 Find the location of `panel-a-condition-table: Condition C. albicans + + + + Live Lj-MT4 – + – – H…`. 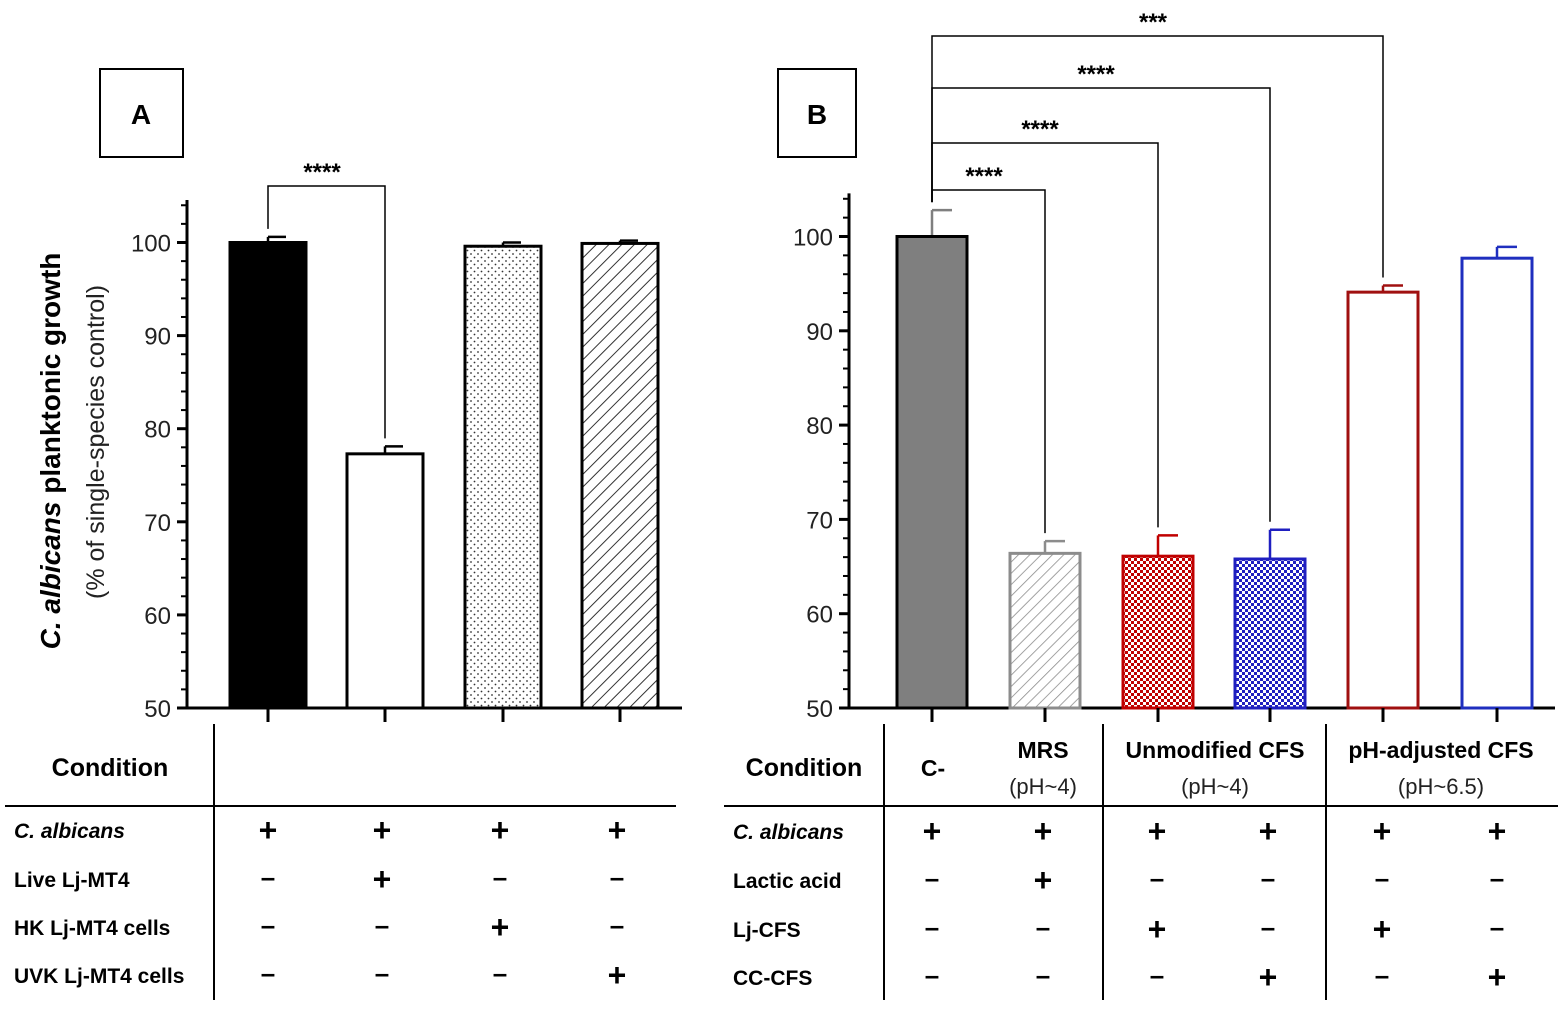

panel-a-condition-table: Condition C. albicans + + + + Live Lj-MT4 – + – – H… is located at coordinates (340, 862).